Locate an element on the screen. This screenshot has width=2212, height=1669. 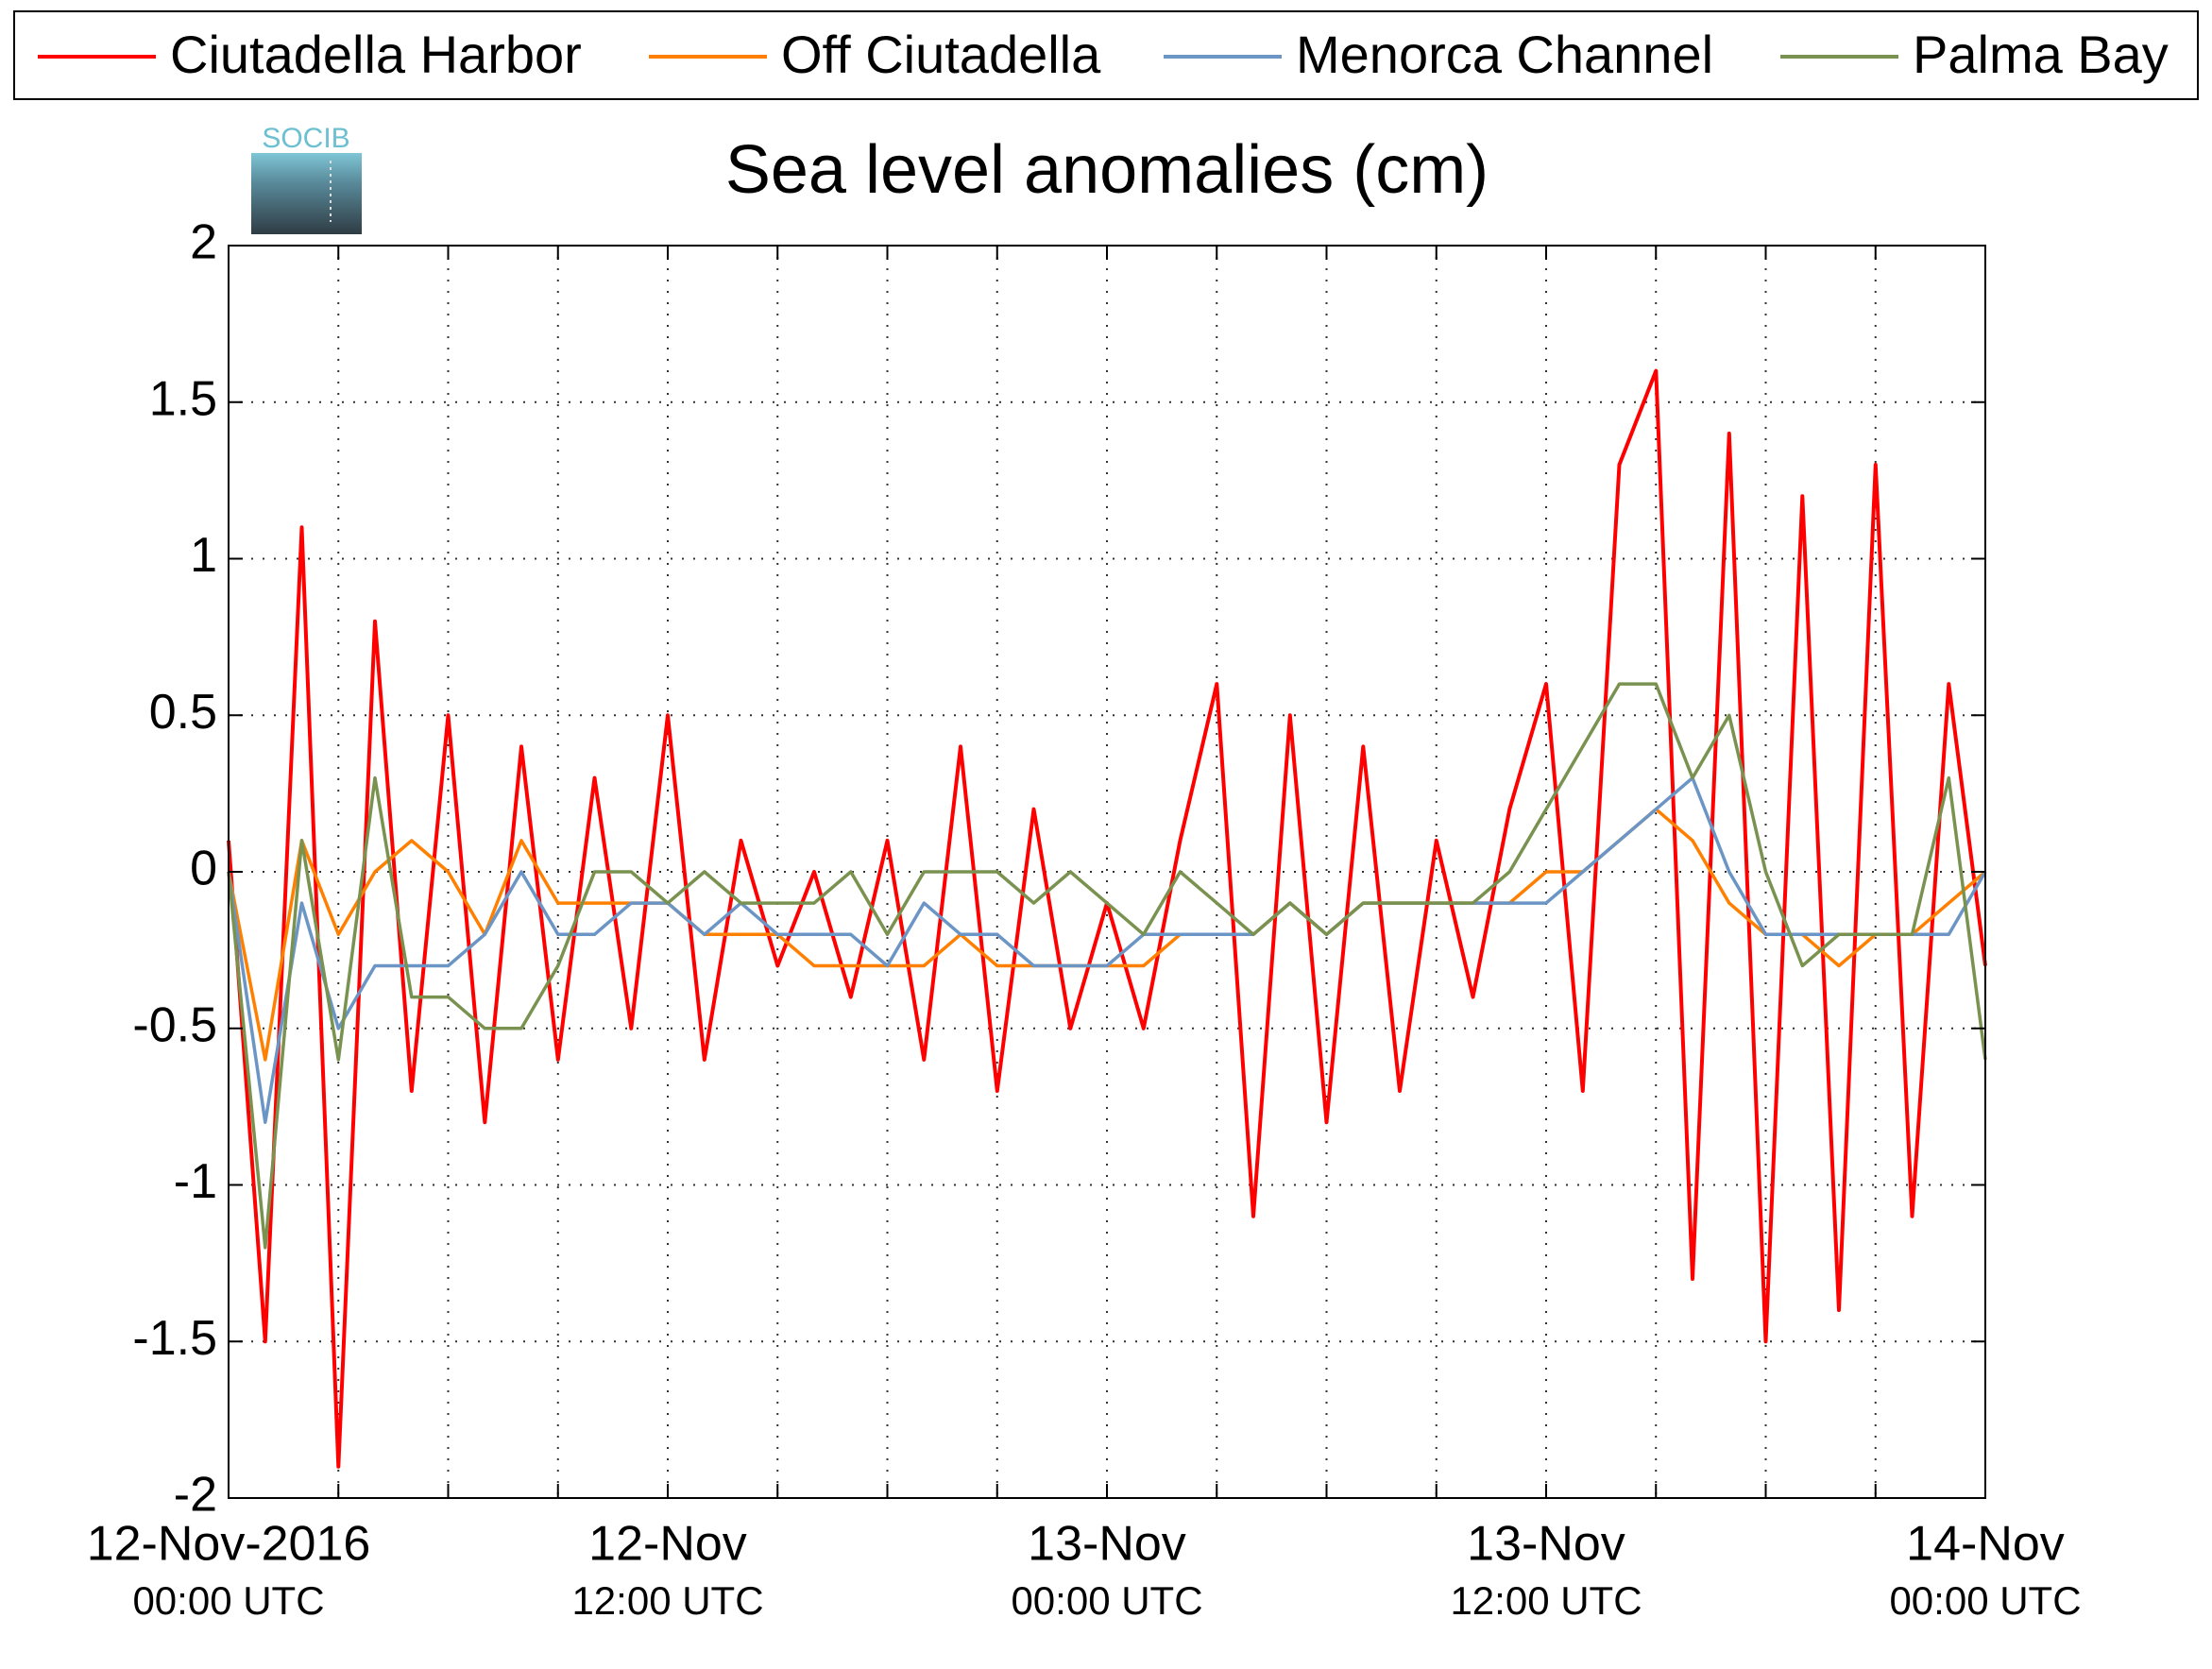
y-tick-label: 0.5 is located at coordinates (183, 713).